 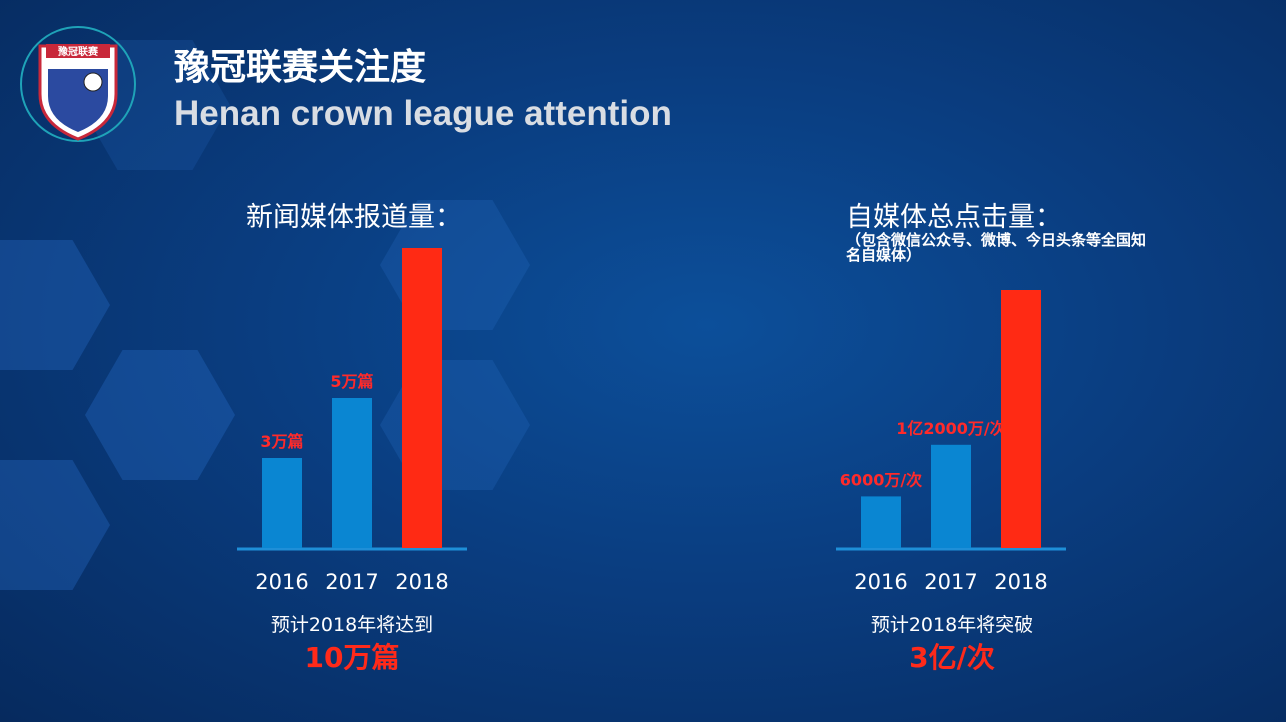 What do you see at coordinates (954, 217) in the screenshot?
I see `chart-title-clicks: 自媒体总点击量：` at bounding box center [954, 217].